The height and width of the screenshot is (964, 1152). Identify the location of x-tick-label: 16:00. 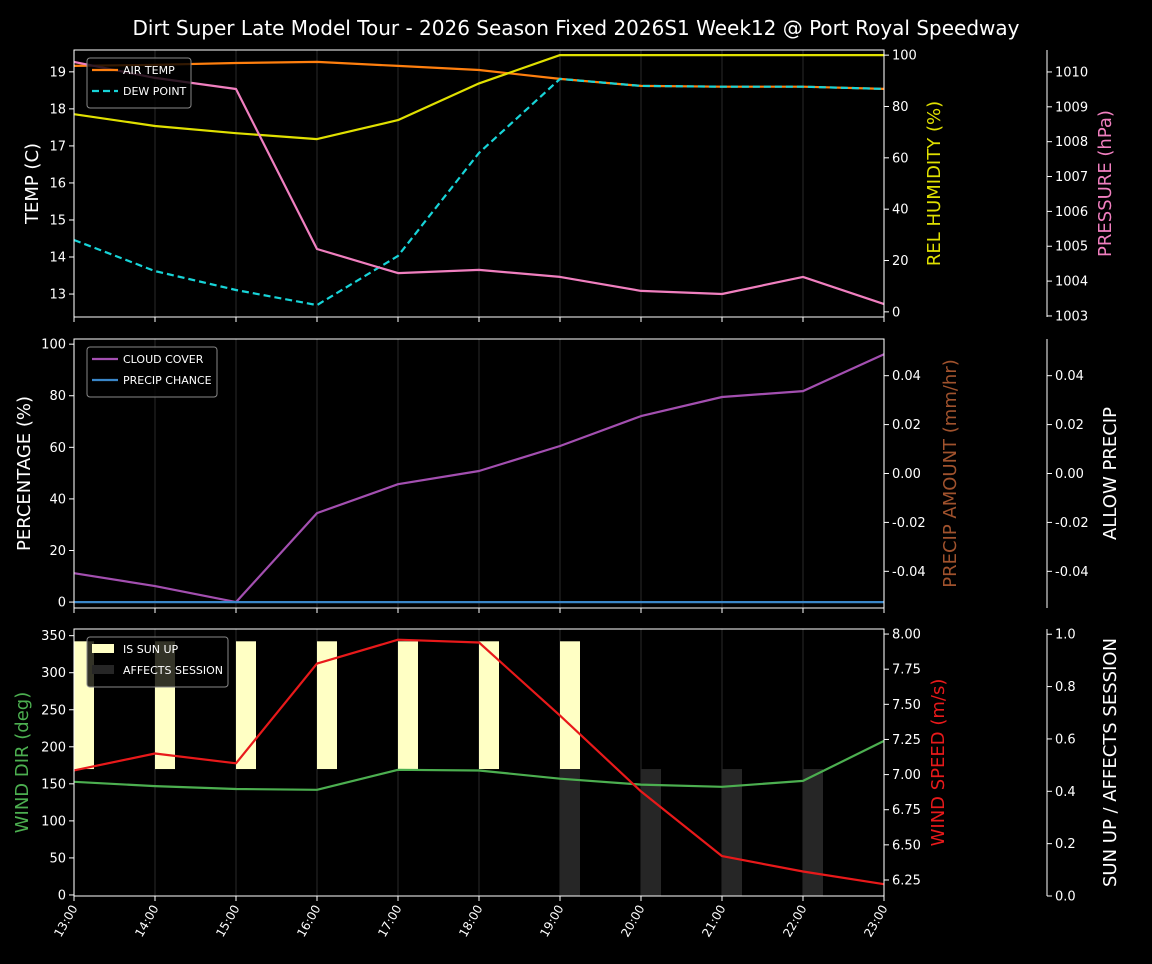
(308, 921).